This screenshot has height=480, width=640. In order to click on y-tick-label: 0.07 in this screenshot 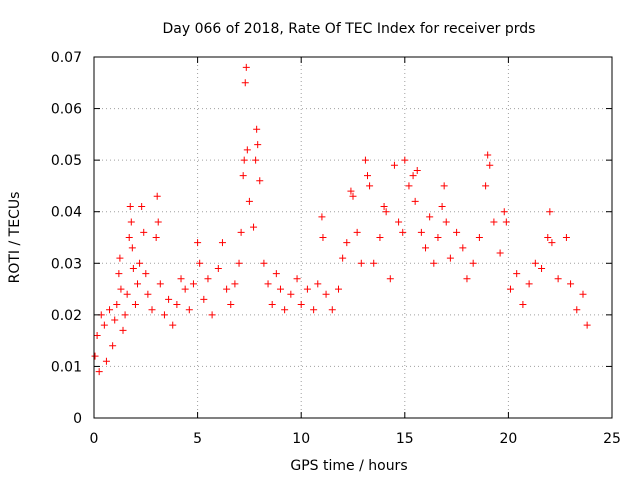, I will do `click(66, 58)`.